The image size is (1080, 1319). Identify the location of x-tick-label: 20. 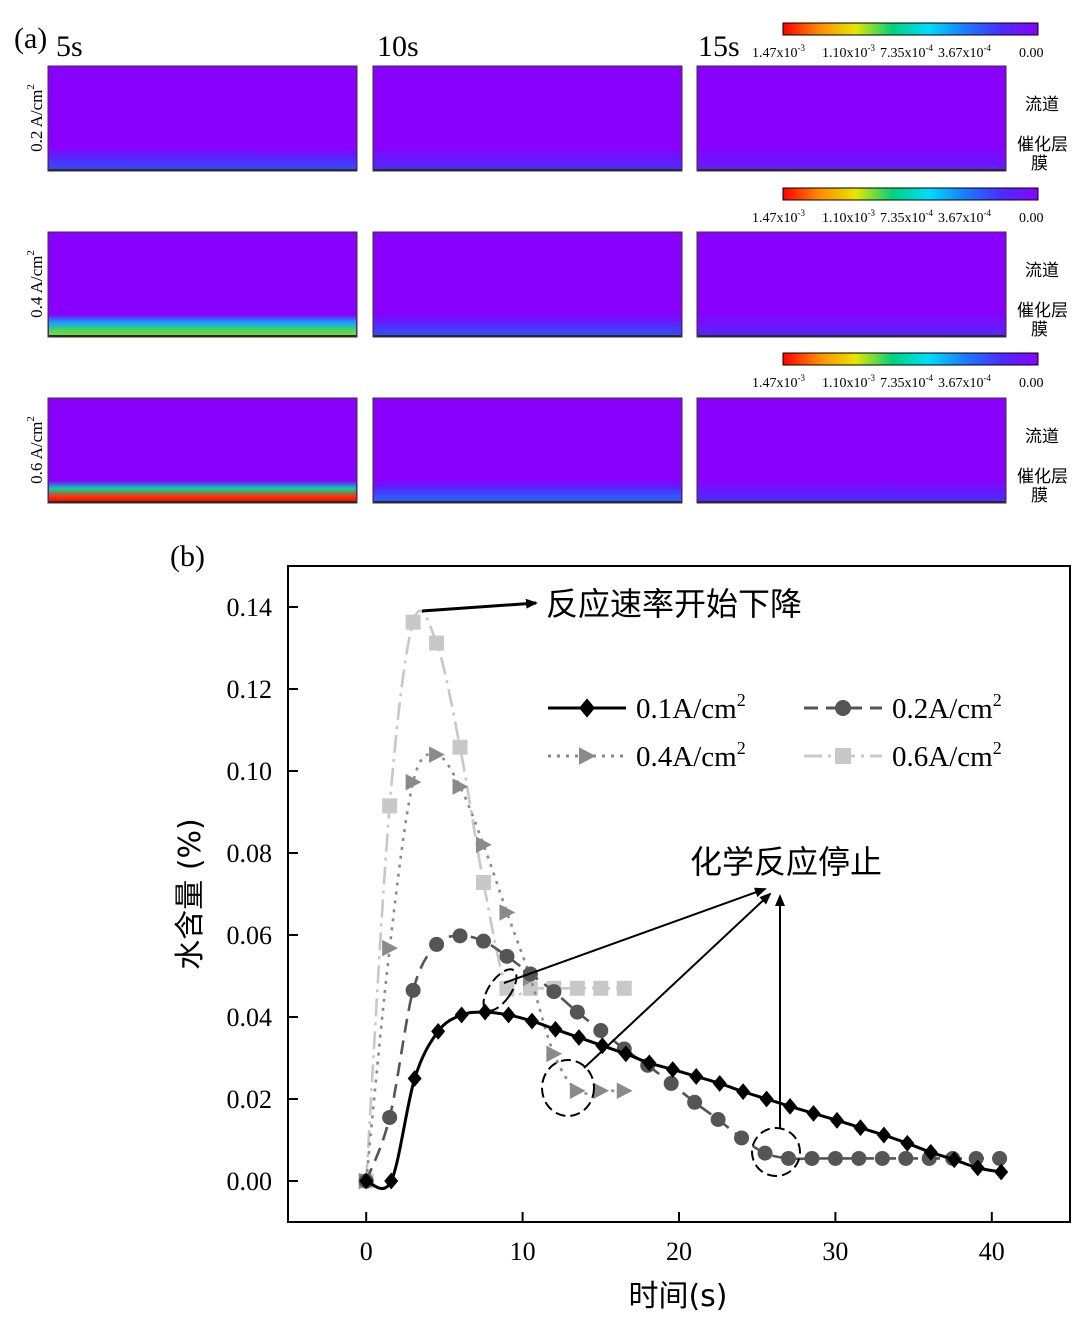
(679, 1251).